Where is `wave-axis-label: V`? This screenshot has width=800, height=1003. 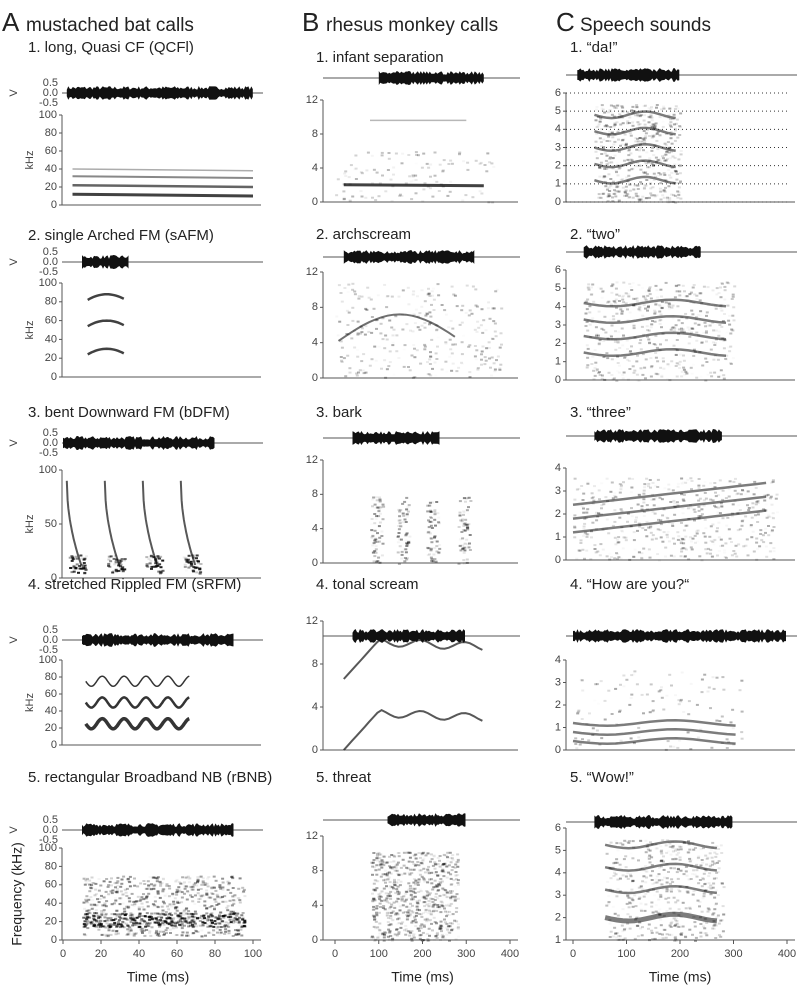 wave-axis-label: V is located at coordinates (14, 443).